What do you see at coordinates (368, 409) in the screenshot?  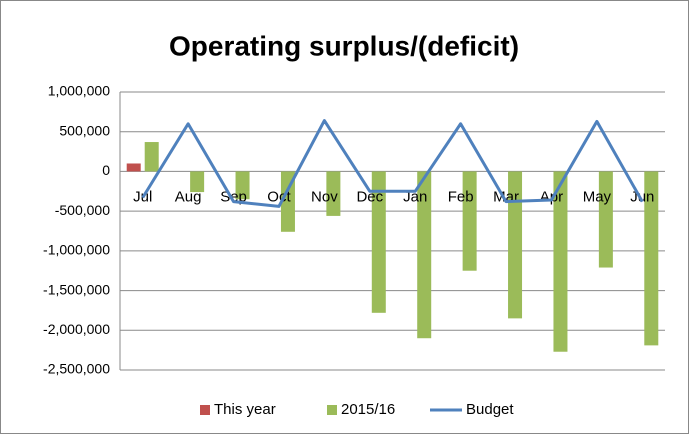 I see `legend-label: 2015/16` at bounding box center [368, 409].